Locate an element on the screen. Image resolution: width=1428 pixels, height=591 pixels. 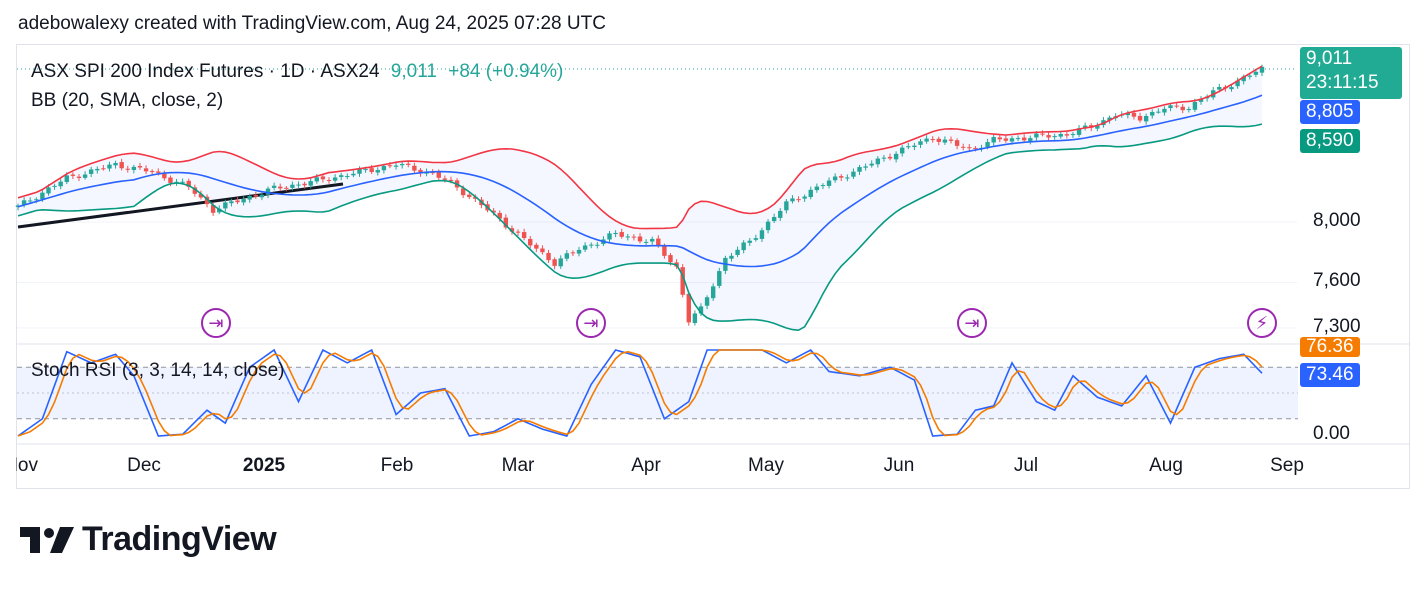
bb-legend: BB (20, SMA, close, 2) is located at coordinates (127, 100).